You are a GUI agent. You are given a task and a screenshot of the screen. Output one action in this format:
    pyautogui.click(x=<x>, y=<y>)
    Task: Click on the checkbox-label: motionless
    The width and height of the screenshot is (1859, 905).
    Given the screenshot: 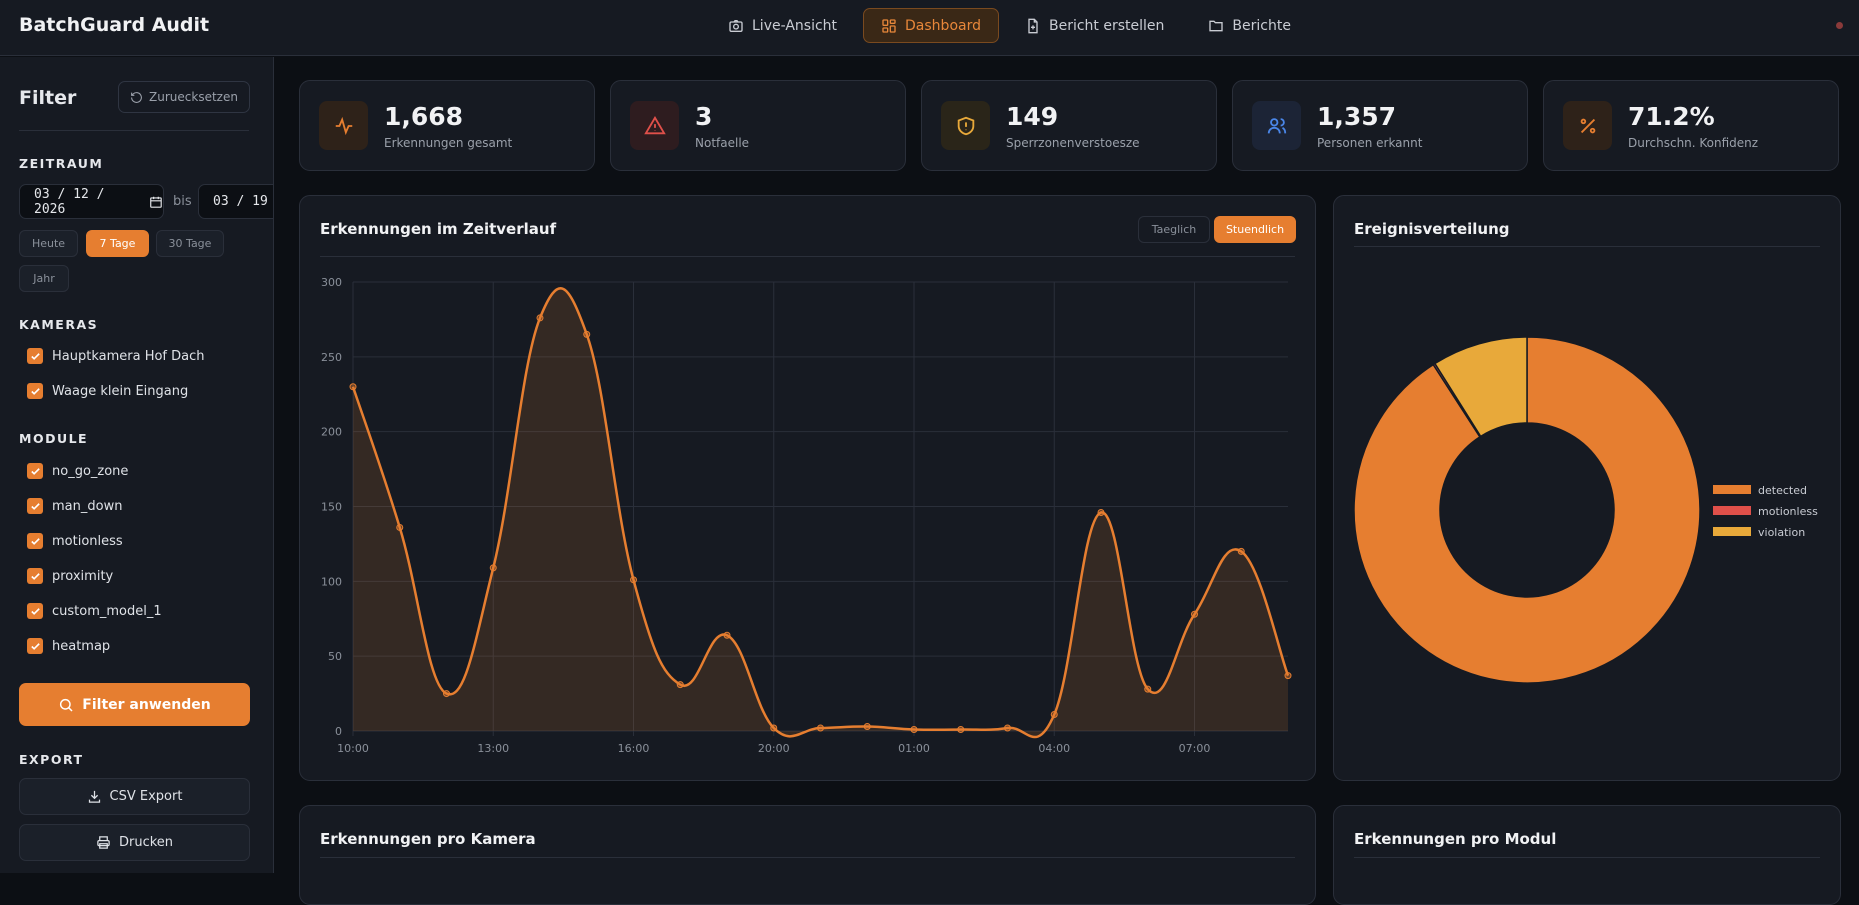 What is the action you would take?
    pyautogui.click(x=87, y=541)
    